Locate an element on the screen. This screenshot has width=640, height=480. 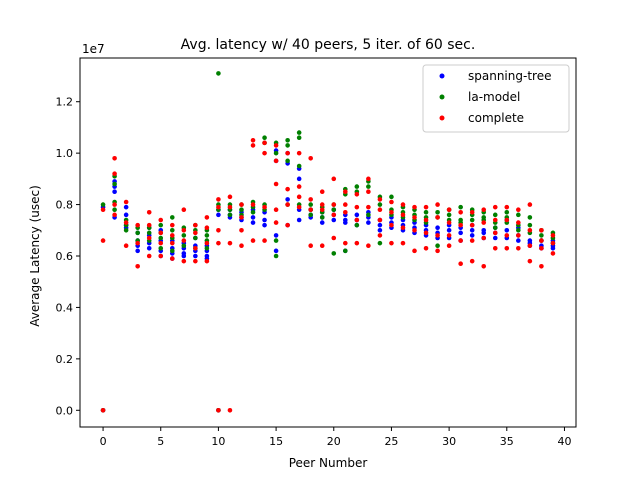
x-axis-ticks: 0 5 10 15 20 25 30 35 40 is located at coordinates (335, 437).